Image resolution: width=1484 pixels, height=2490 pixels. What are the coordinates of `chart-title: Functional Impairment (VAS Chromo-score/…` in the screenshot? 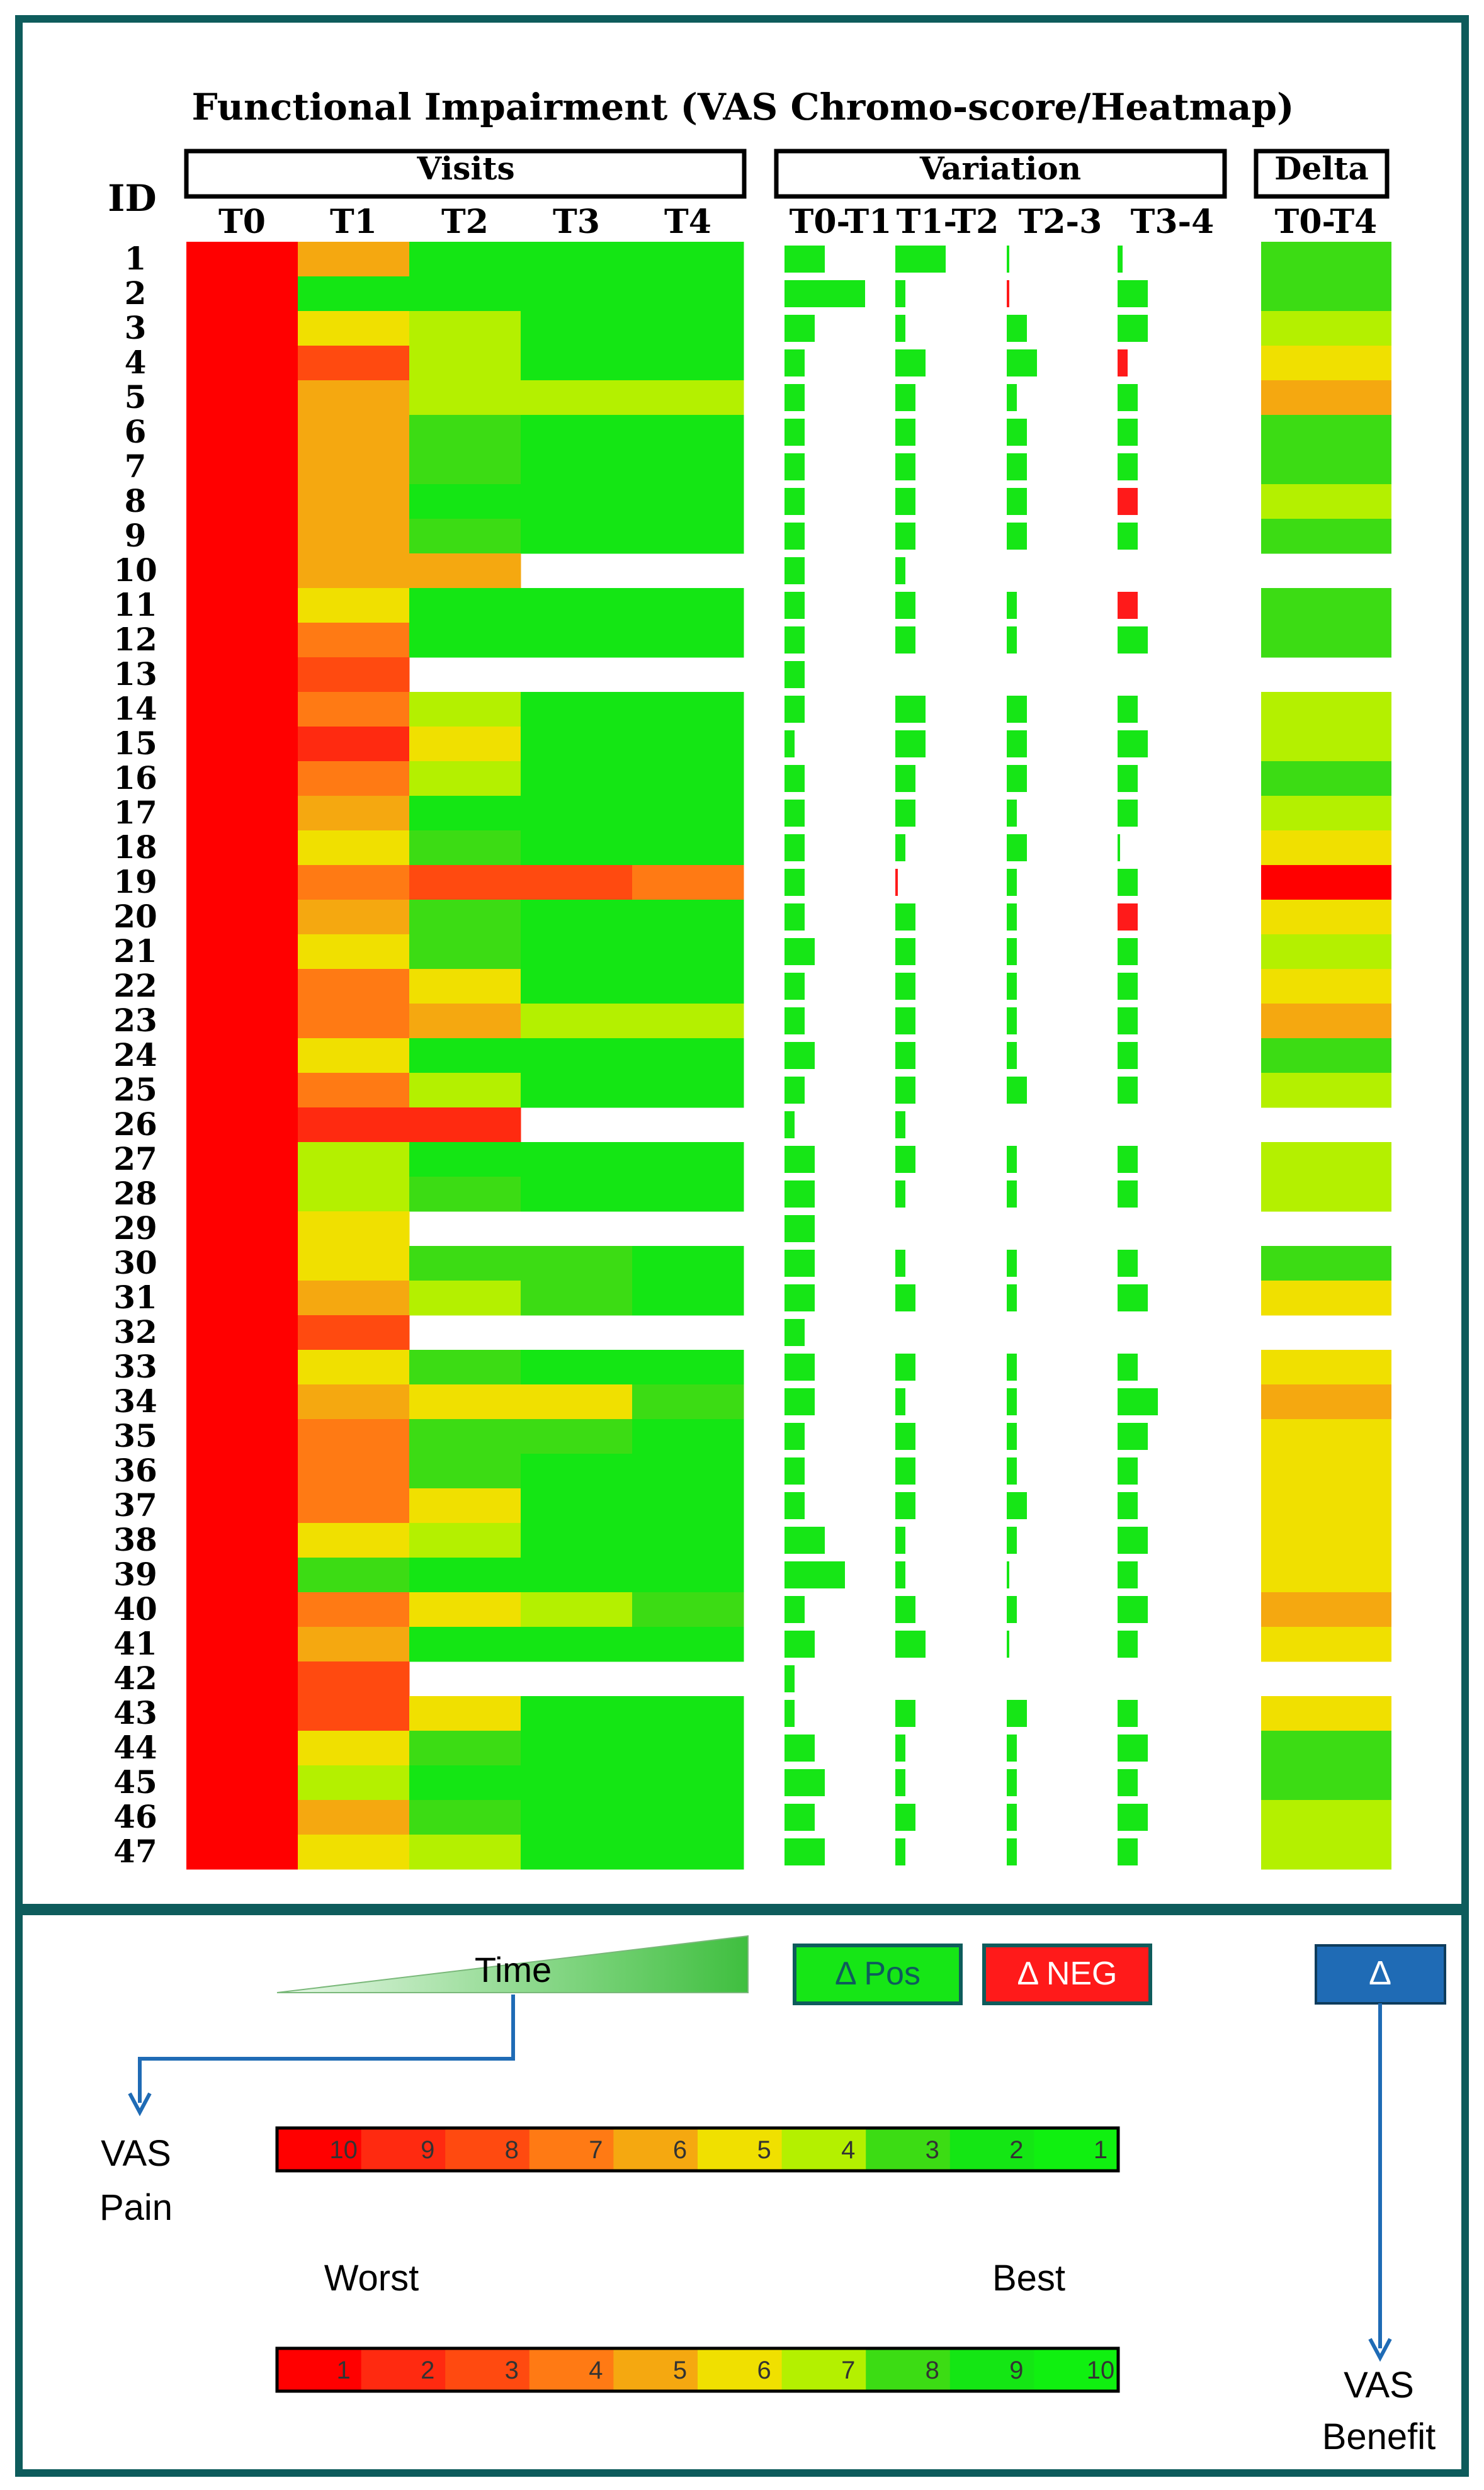 It's located at (743, 107).